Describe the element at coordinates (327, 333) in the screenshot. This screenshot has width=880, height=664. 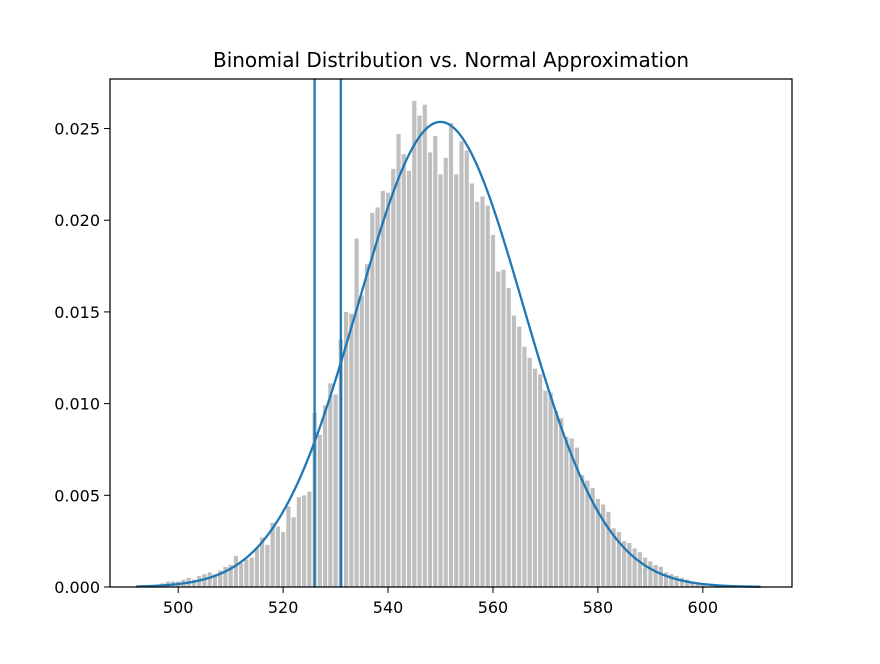
I see `vertical-lines-layer` at that location.